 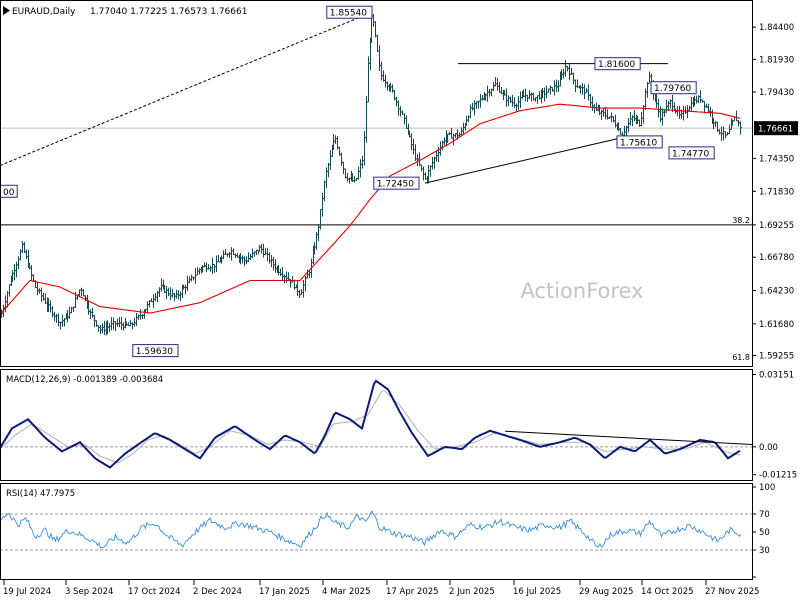 I want to click on rsi-title: RSI(14) 47.7975, so click(x=40, y=494).